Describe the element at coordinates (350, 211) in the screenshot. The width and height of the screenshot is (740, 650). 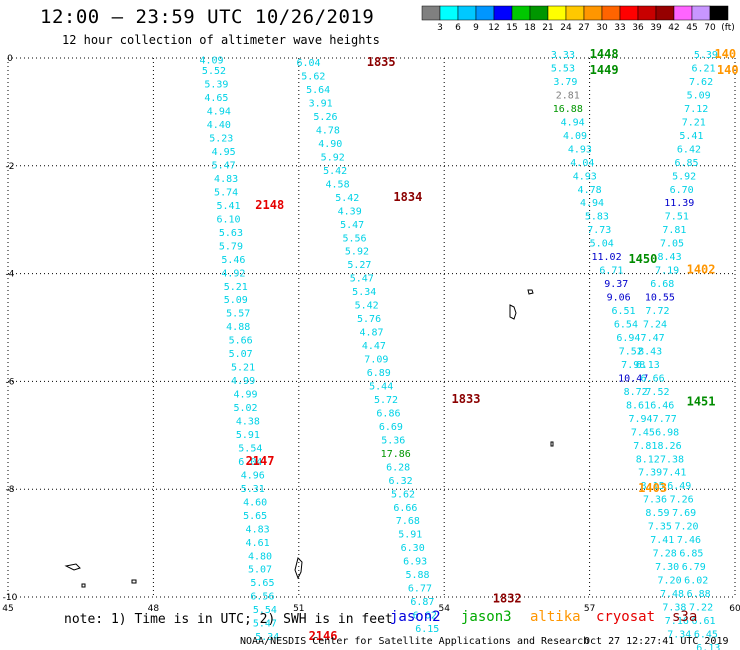
I see `wave-height-value: 4.39` at that location.